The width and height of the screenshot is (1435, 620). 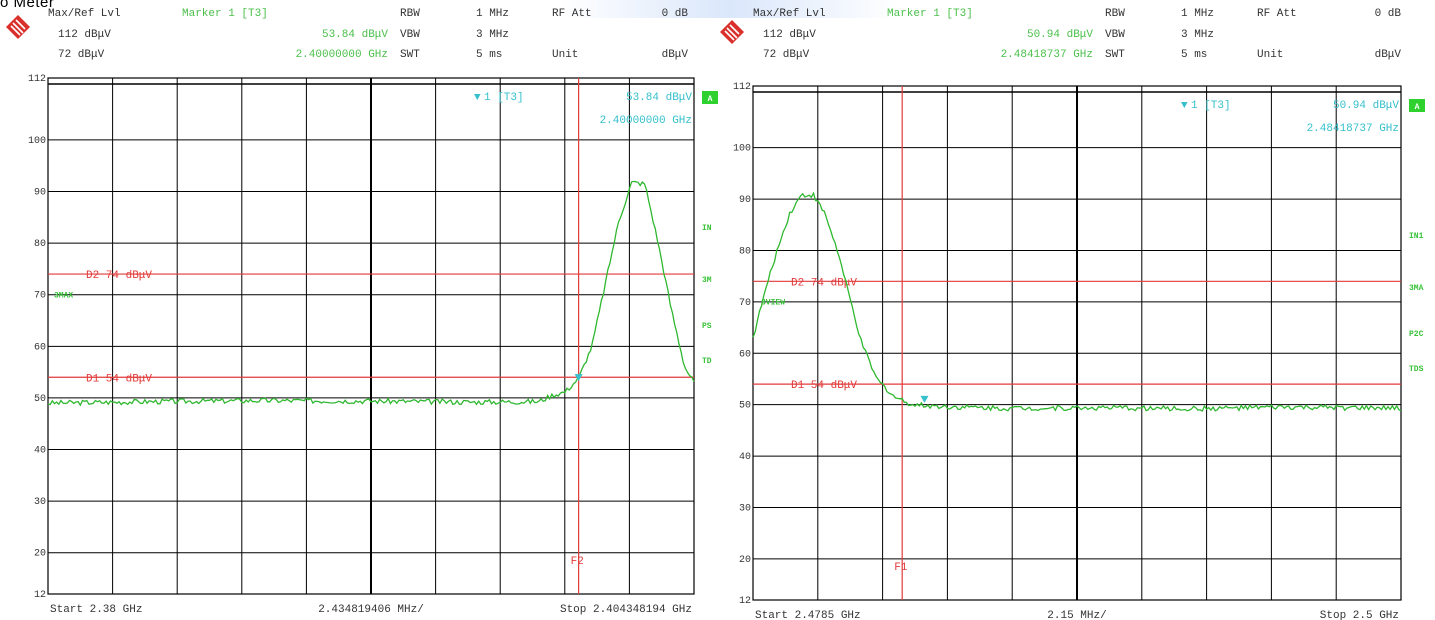 What do you see at coordinates (646, 121) in the screenshot?
I see `marker-box-freq: 2.40000000 GHz` at bounding box center [646, 121].